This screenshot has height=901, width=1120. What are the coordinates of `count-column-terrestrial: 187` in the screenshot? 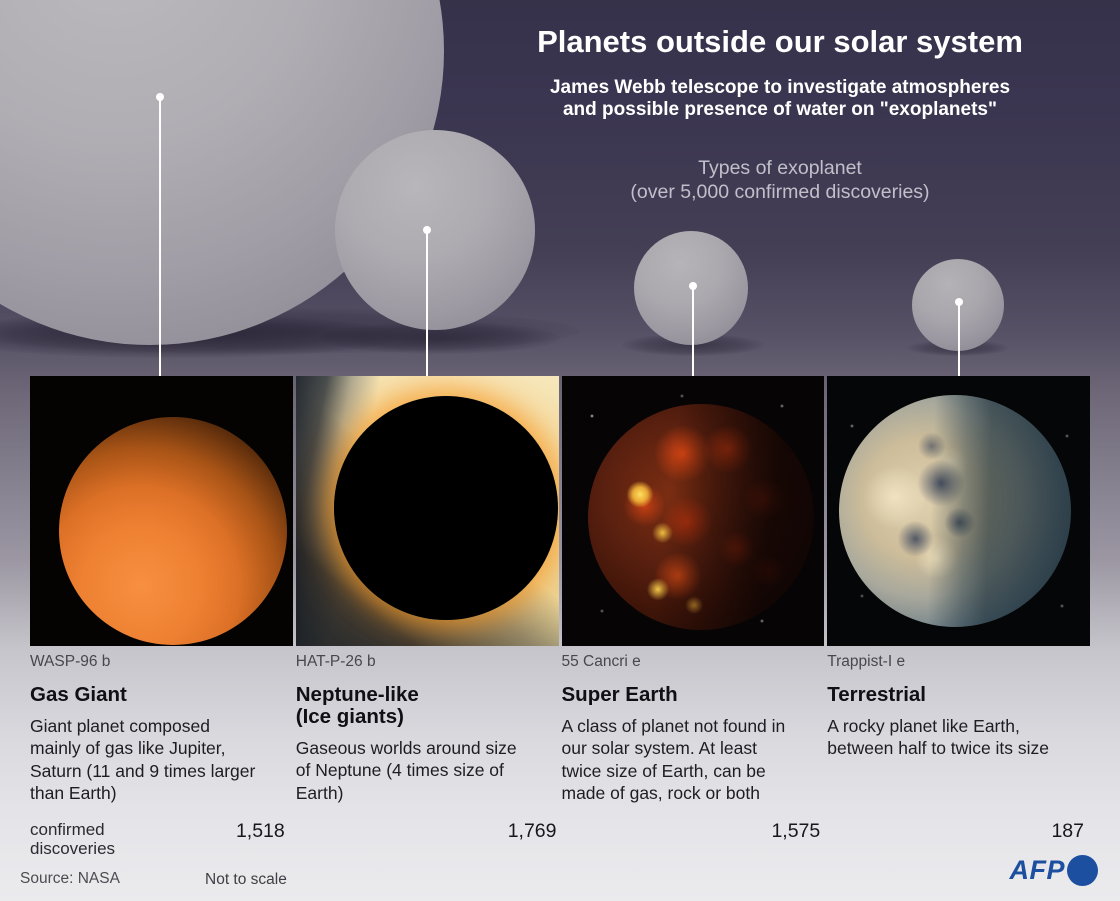 It's located at (959, 839).